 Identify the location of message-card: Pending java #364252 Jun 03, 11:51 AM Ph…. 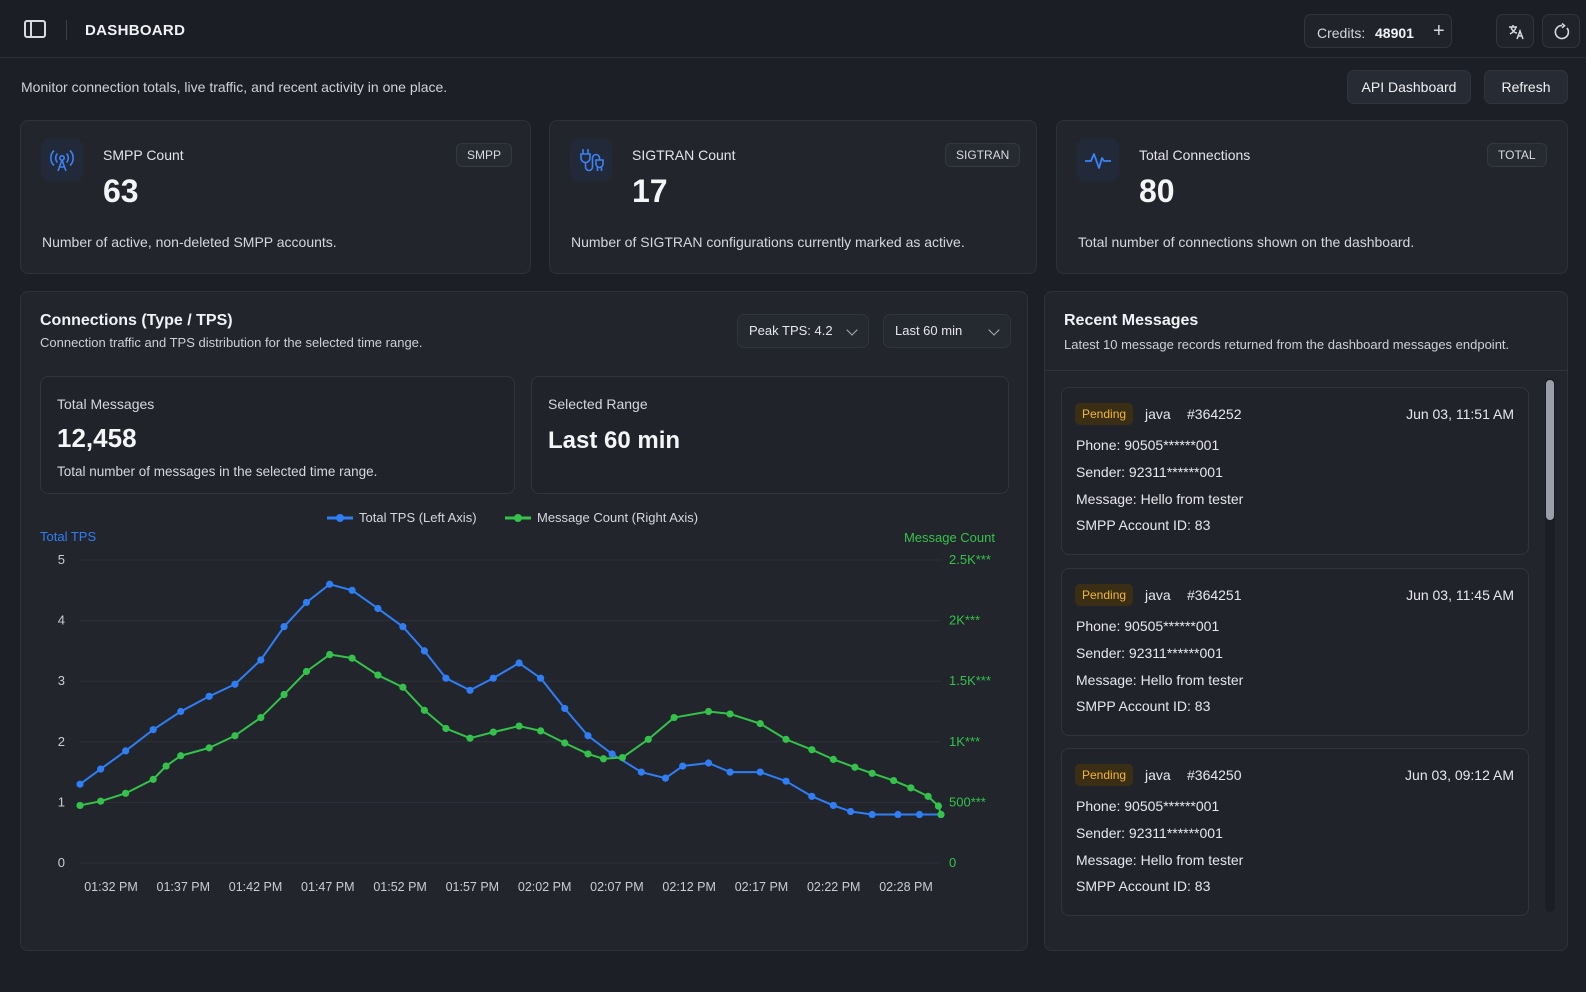
(1295, 471).